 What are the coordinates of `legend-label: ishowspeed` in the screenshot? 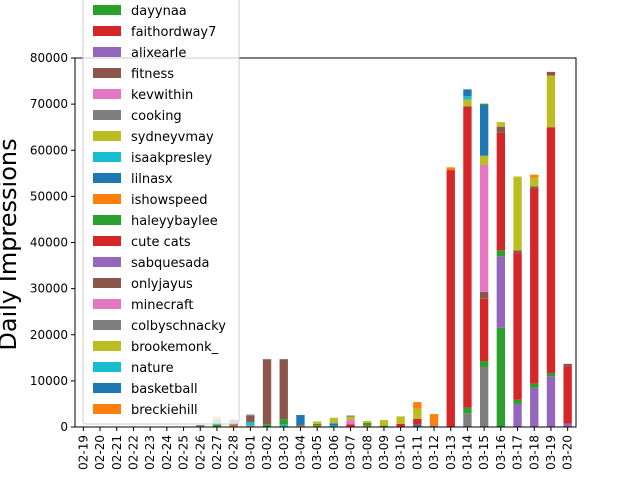 It's located at (169, 200).